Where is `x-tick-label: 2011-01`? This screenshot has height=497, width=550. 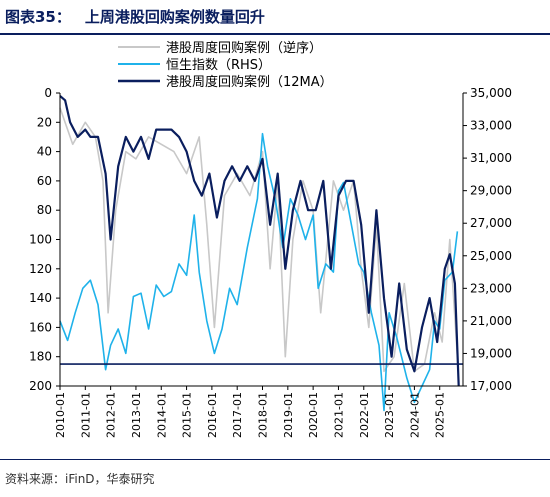
x-tick-label: 2011-01 is located at coordinates (85, 415).